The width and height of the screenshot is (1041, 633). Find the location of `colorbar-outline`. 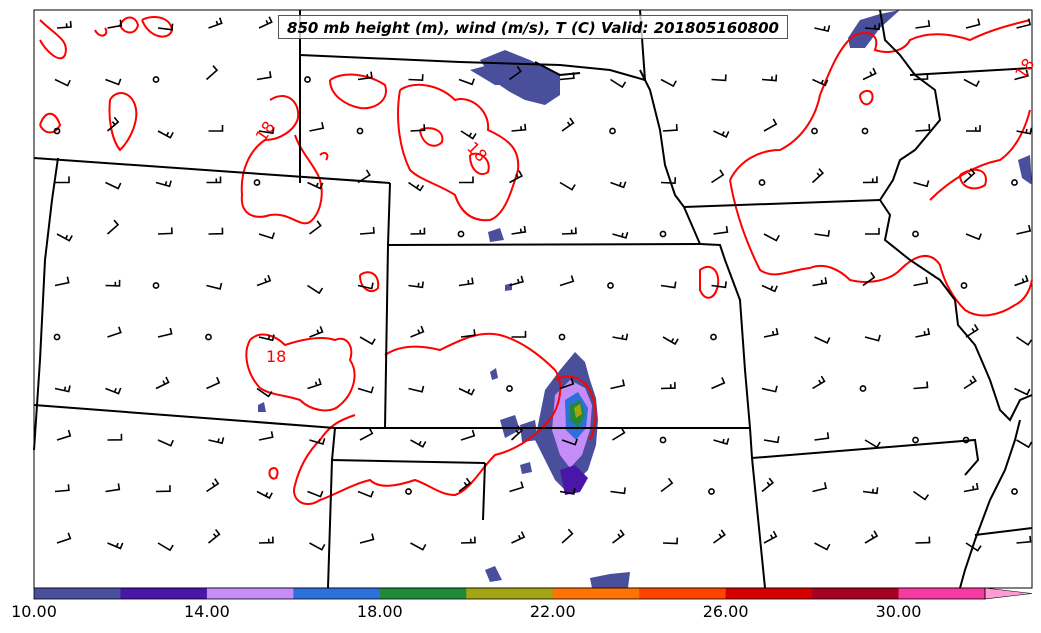

colorbar-outline is located at coordinates (509, 593).